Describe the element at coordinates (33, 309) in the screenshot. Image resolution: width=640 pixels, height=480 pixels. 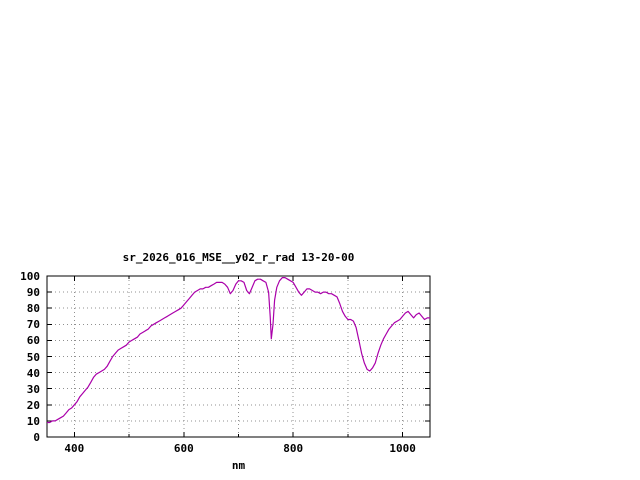
I see `y-tick-label: 80` at that location.